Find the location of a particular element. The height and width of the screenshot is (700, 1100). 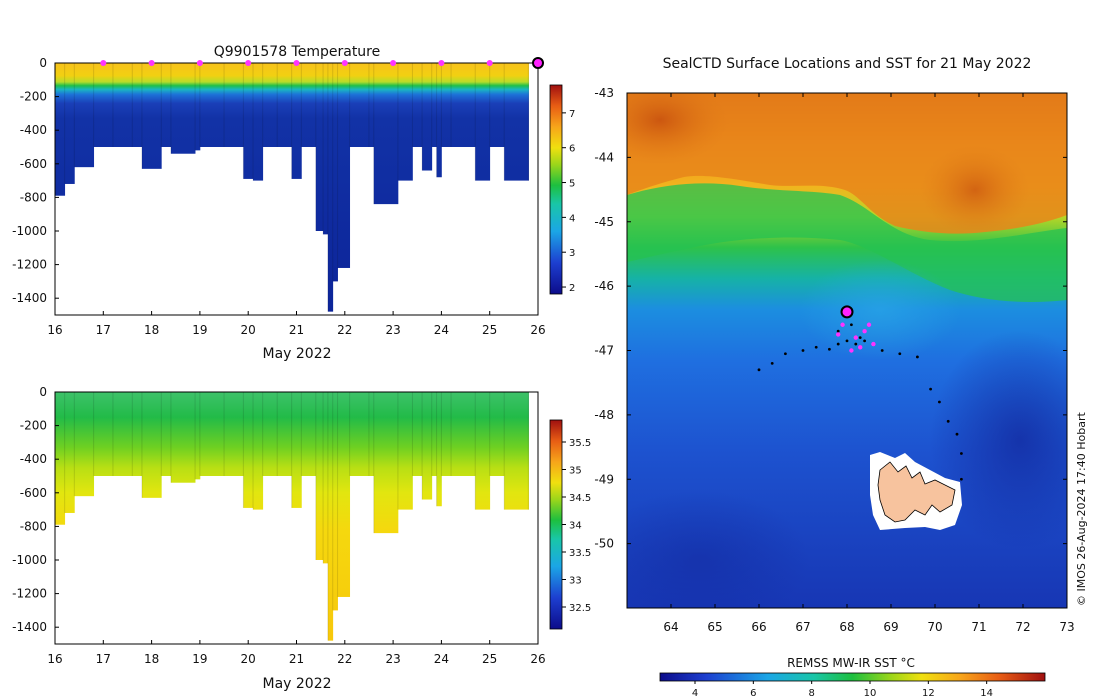

y-tick-label: -1400 is located at coordinates (29, 627).